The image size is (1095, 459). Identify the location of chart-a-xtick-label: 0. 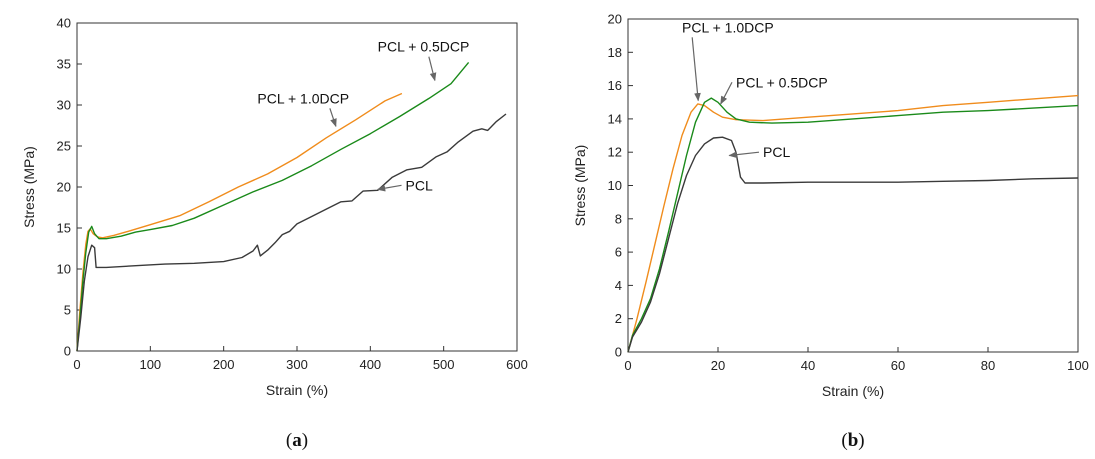
(76, 364).